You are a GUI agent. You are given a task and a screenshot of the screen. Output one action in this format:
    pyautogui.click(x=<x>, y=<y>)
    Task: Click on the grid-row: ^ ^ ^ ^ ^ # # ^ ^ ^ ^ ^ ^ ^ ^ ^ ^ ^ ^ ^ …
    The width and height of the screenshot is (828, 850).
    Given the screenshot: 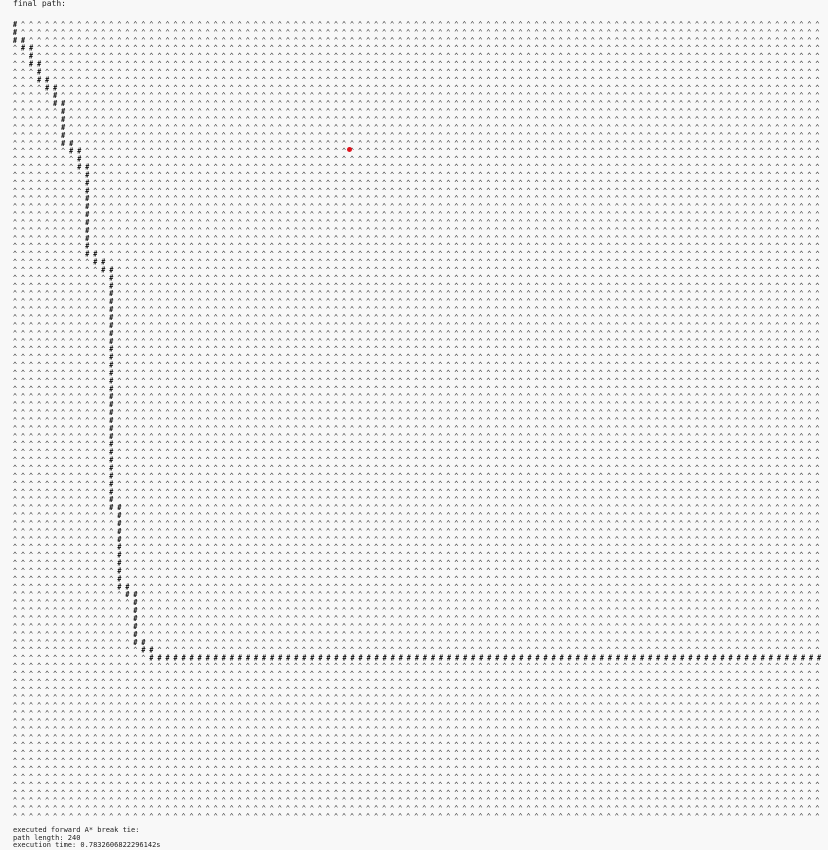 What is the action you would take?
    pyautogui.click(x=416, y=104)
    